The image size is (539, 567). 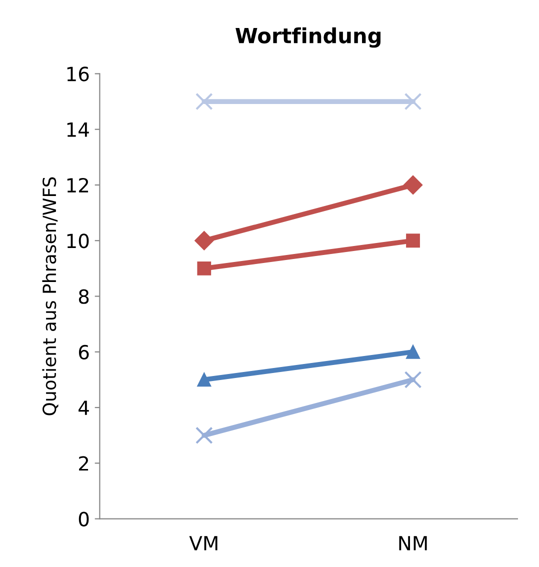 I want to click on y-axis-title: Quotient aus Phrasen/WFS, so click(x=50, y=296).